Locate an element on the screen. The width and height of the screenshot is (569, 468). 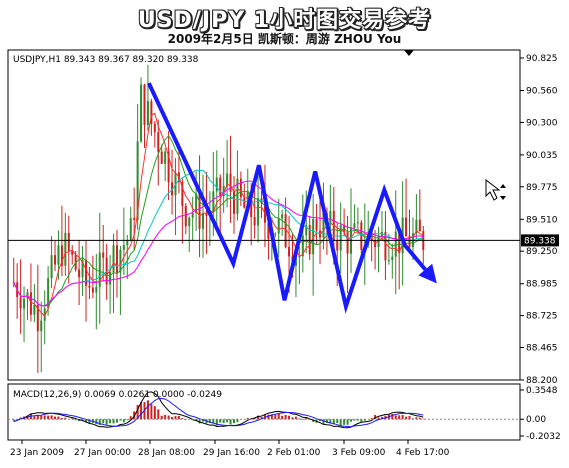
macd-lines is located at coordinates (264, 410).